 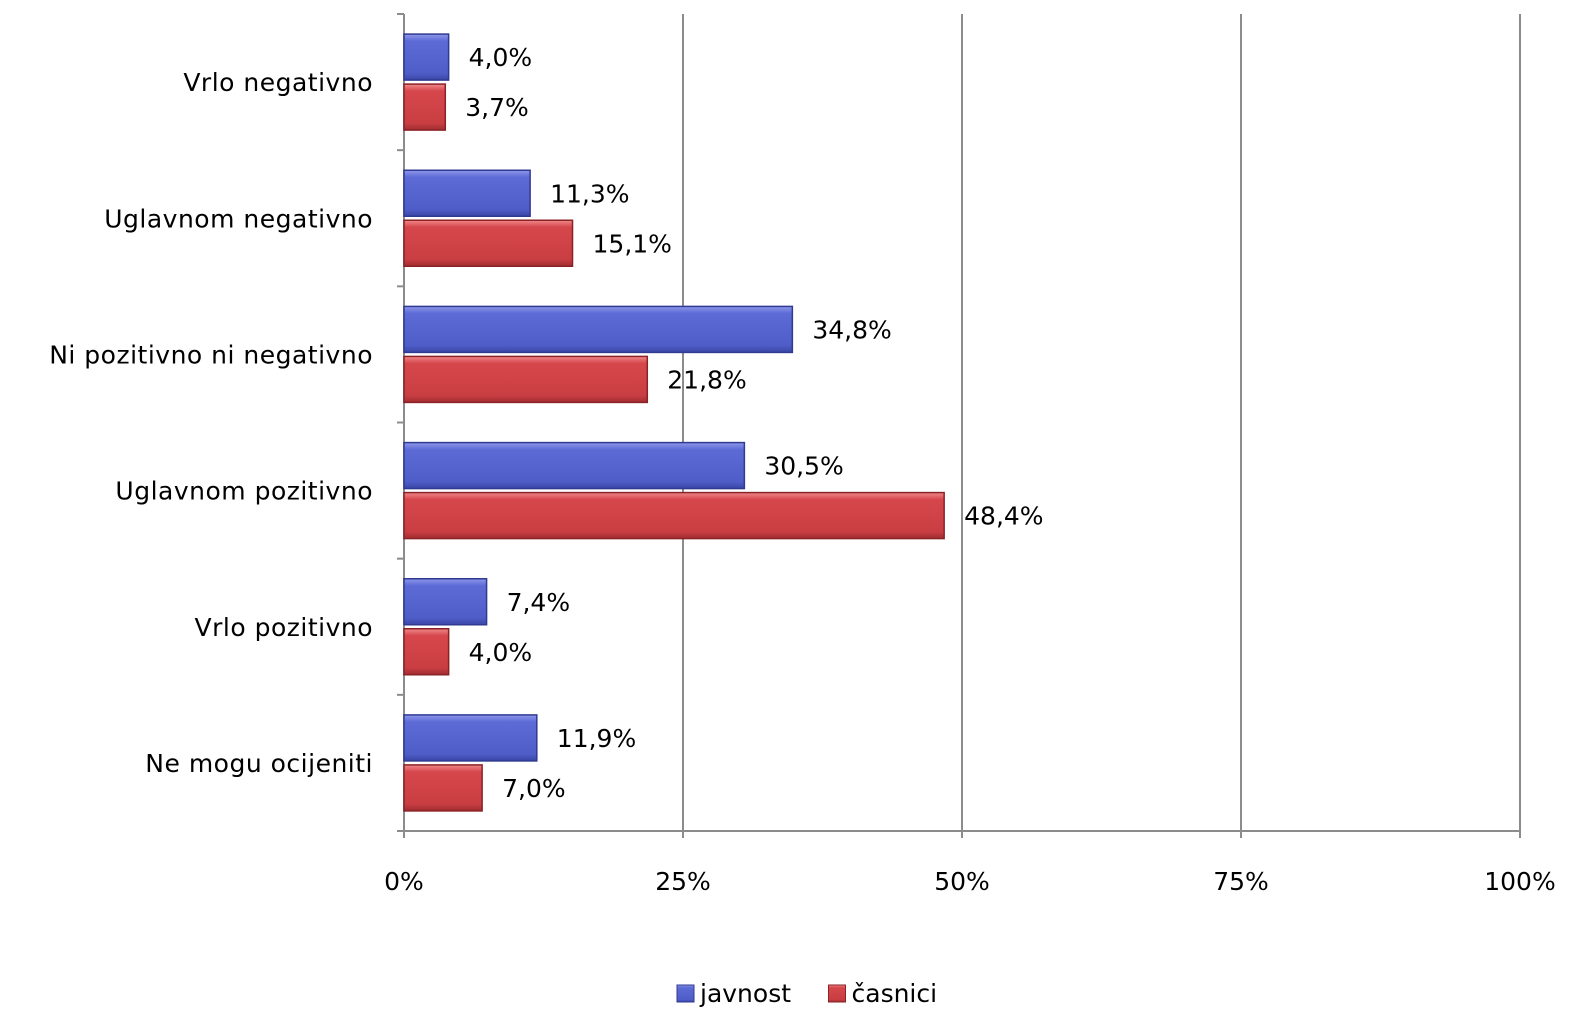 I want to click on legend-label: časnici, so click(x=895, y=993).